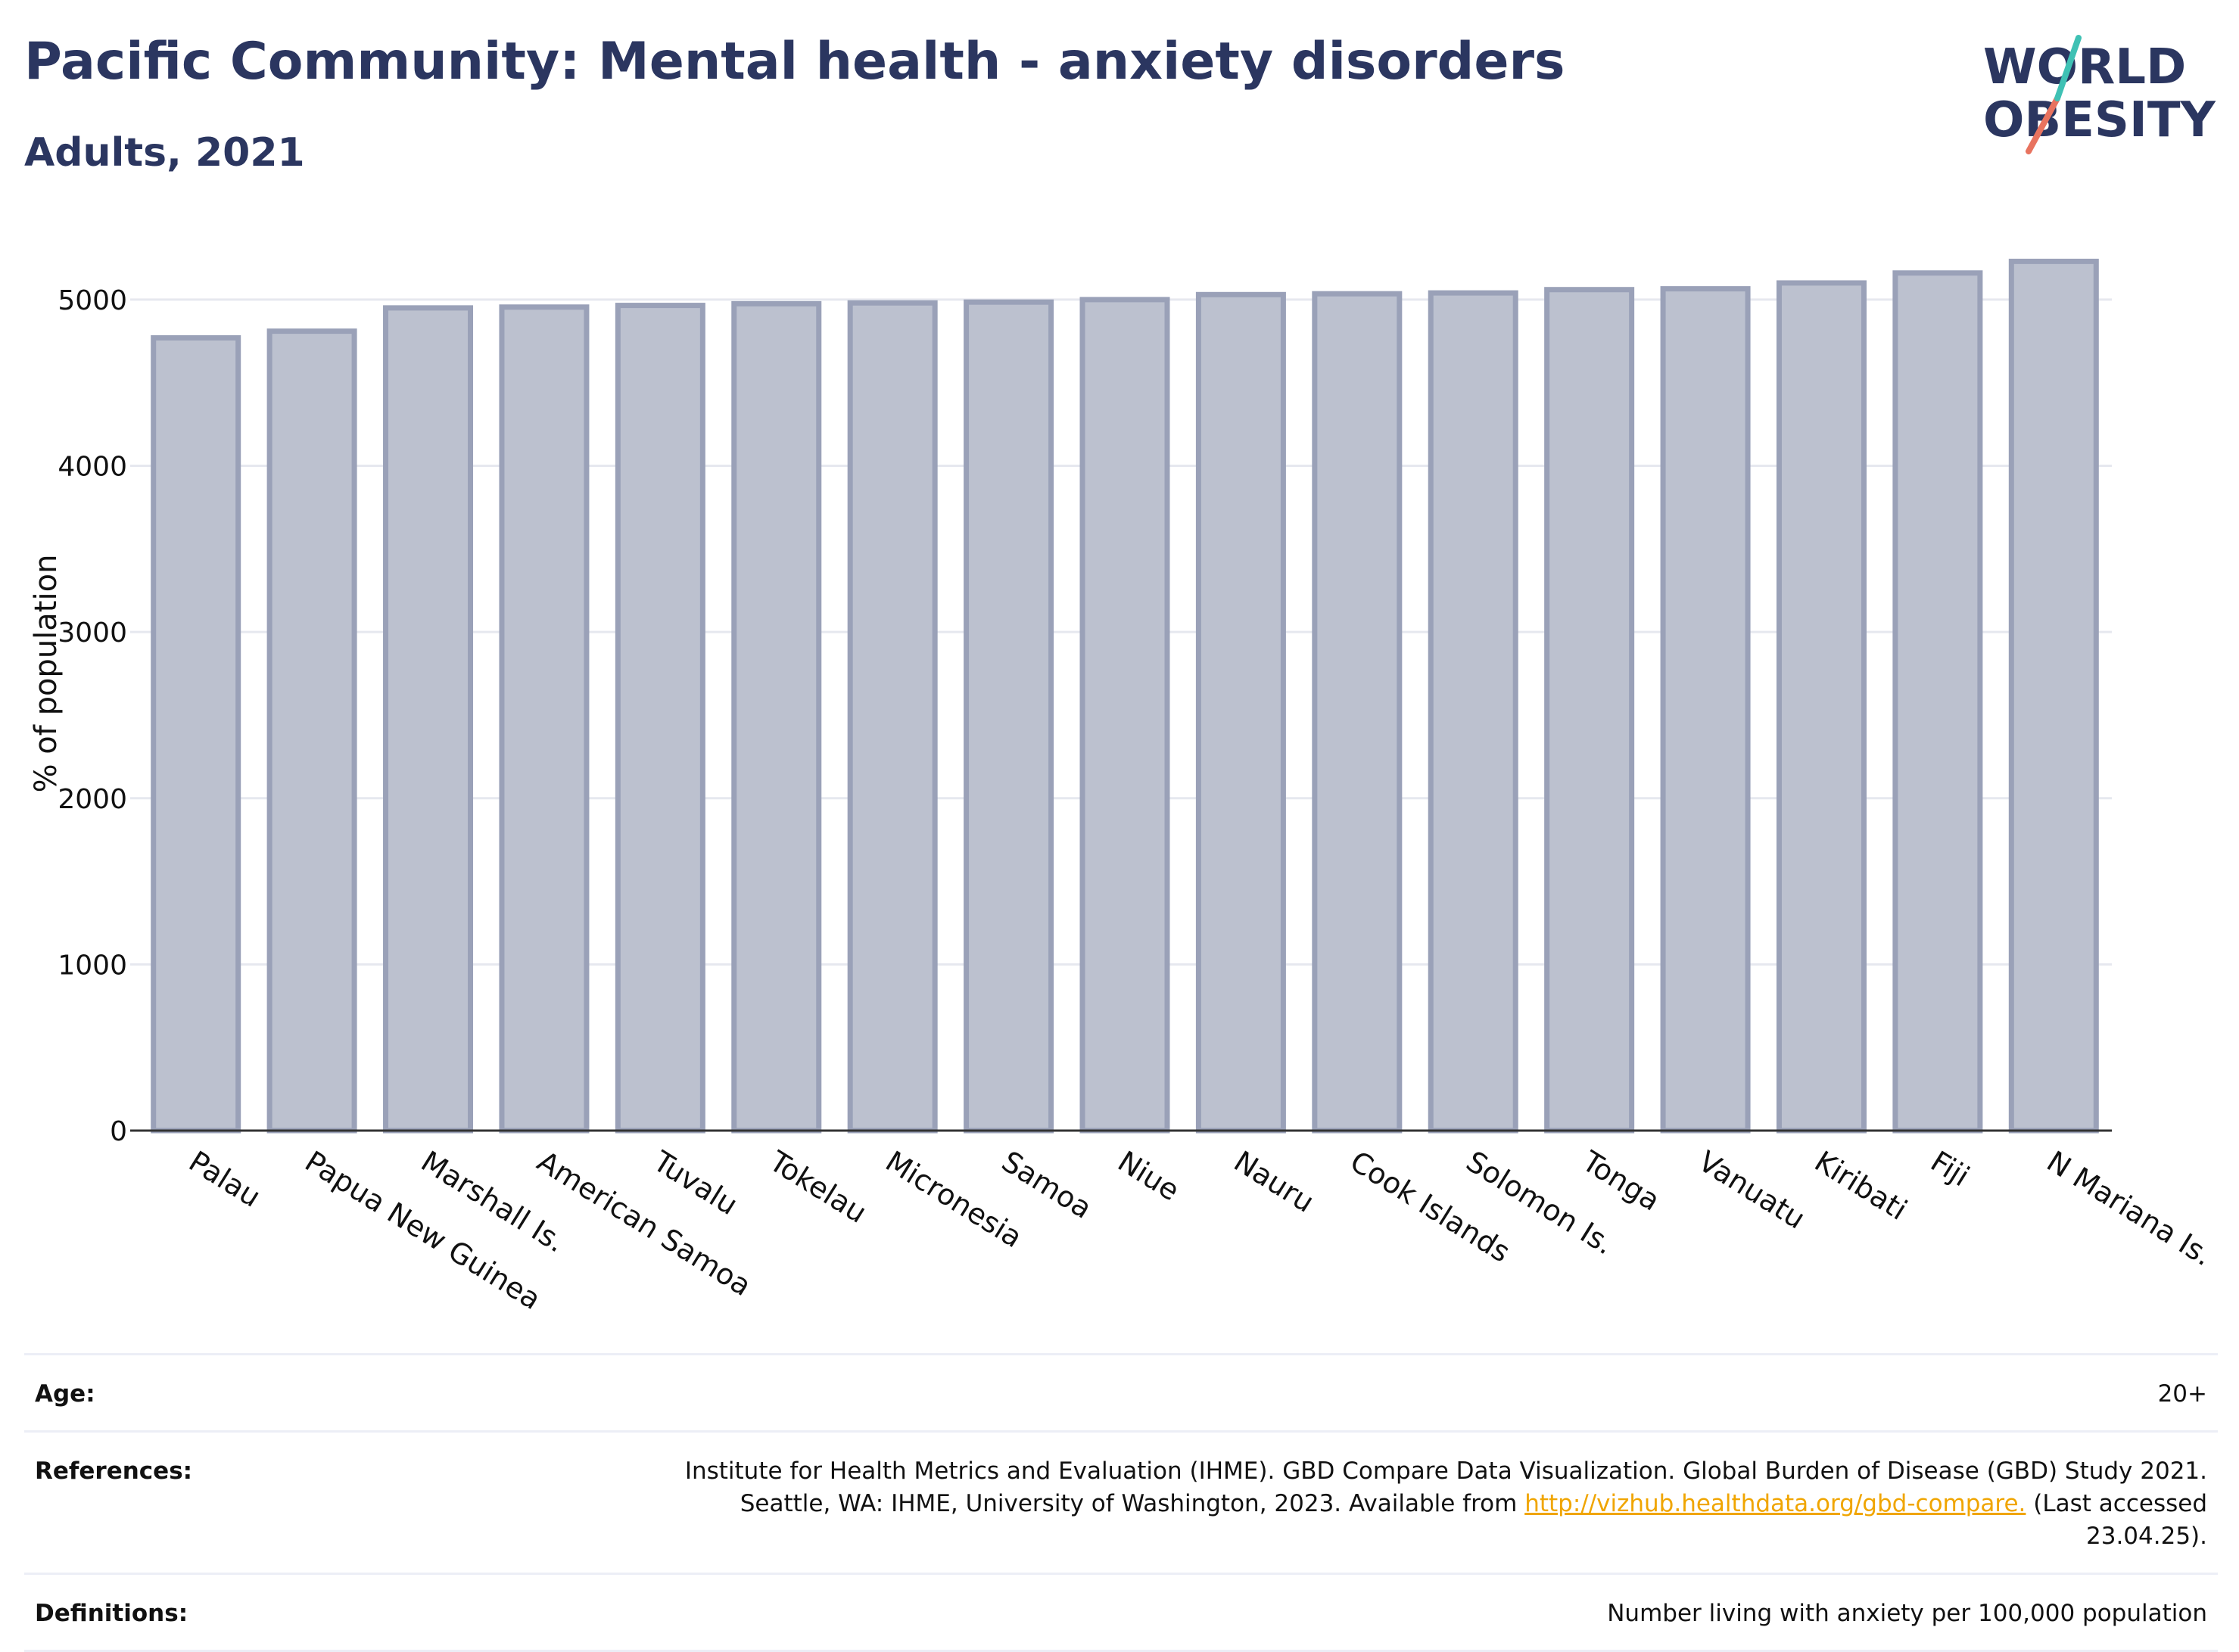 The width and height of the screenshot is (2239, 1652). I want to click on bar-tuvalu, so click(660, 718).